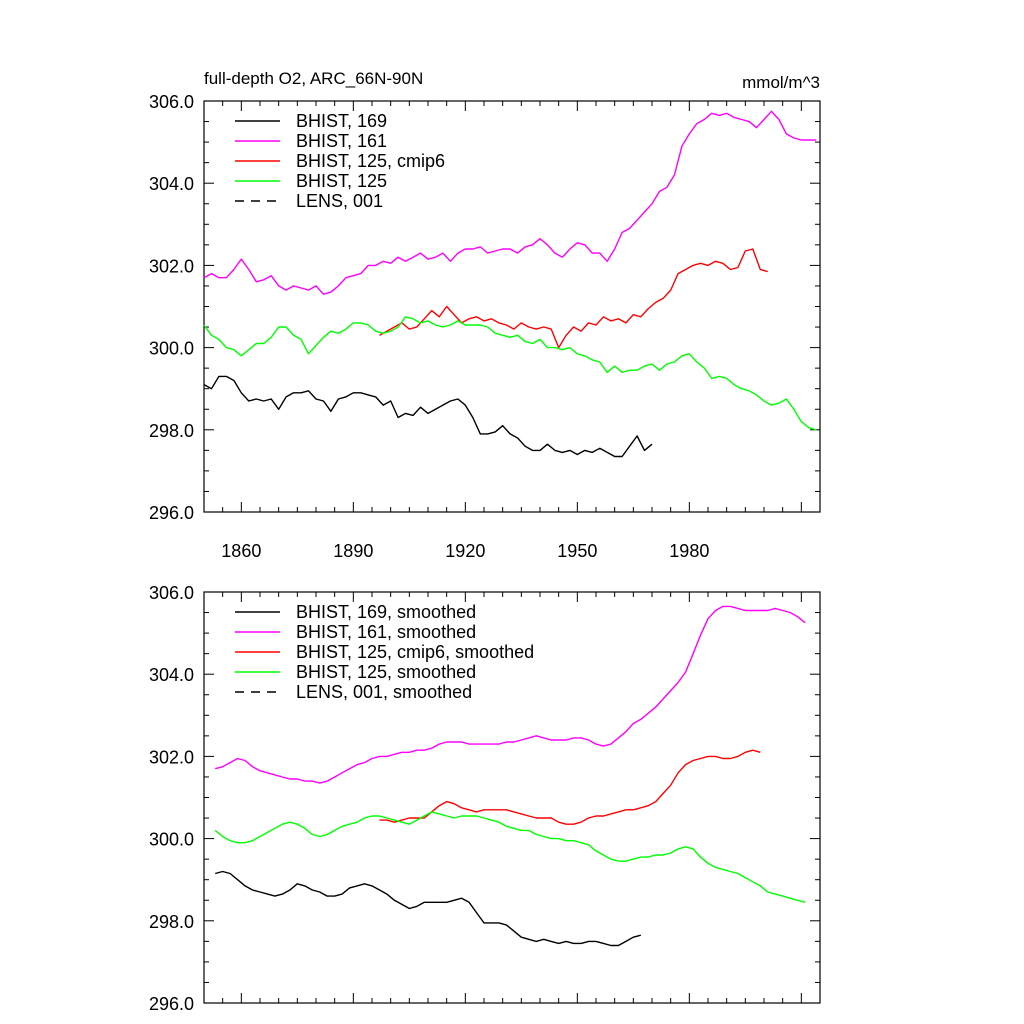 Image resolution: width=1024 pixels, height=1024 pixels. Describe the element at coordinates (689, 551) in the screenshot. I see `top-xtick-label: 1980` at that location.